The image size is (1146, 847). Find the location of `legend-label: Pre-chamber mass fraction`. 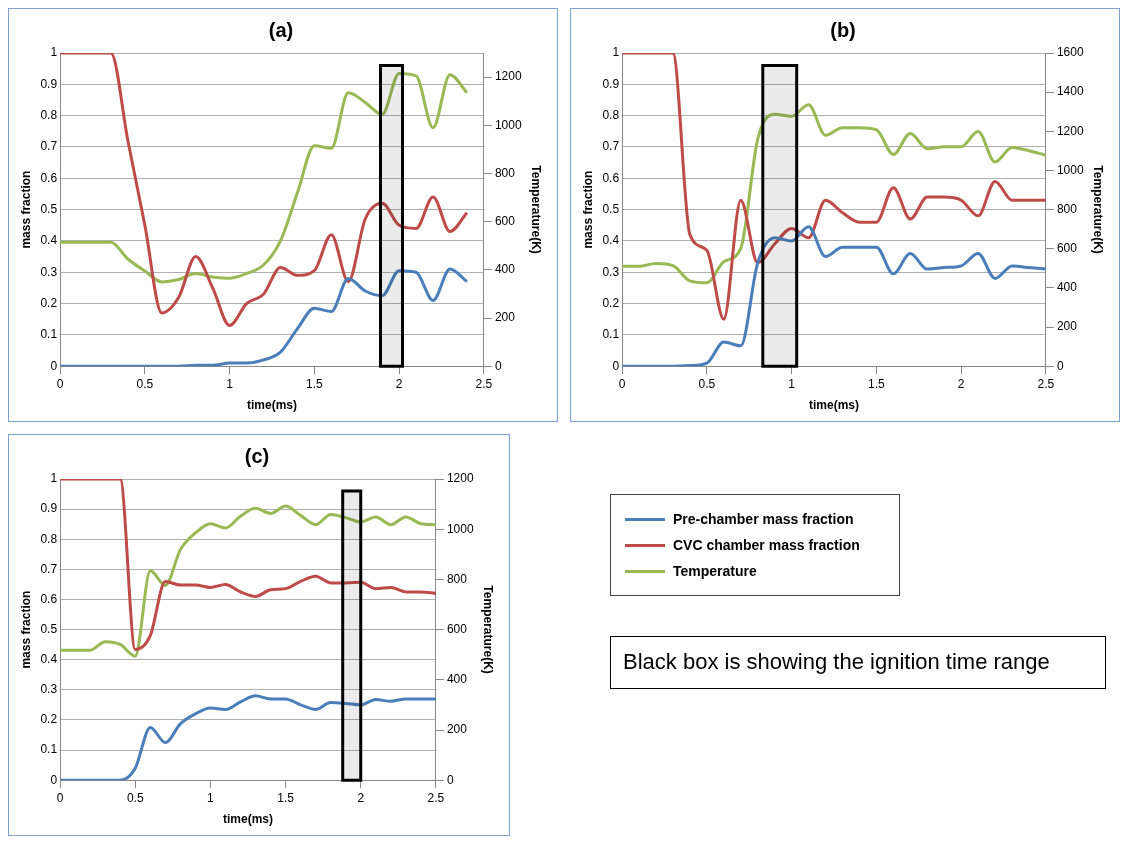

legend-label: Pre-chamber mass fraction is located at coordinates (763, 519).